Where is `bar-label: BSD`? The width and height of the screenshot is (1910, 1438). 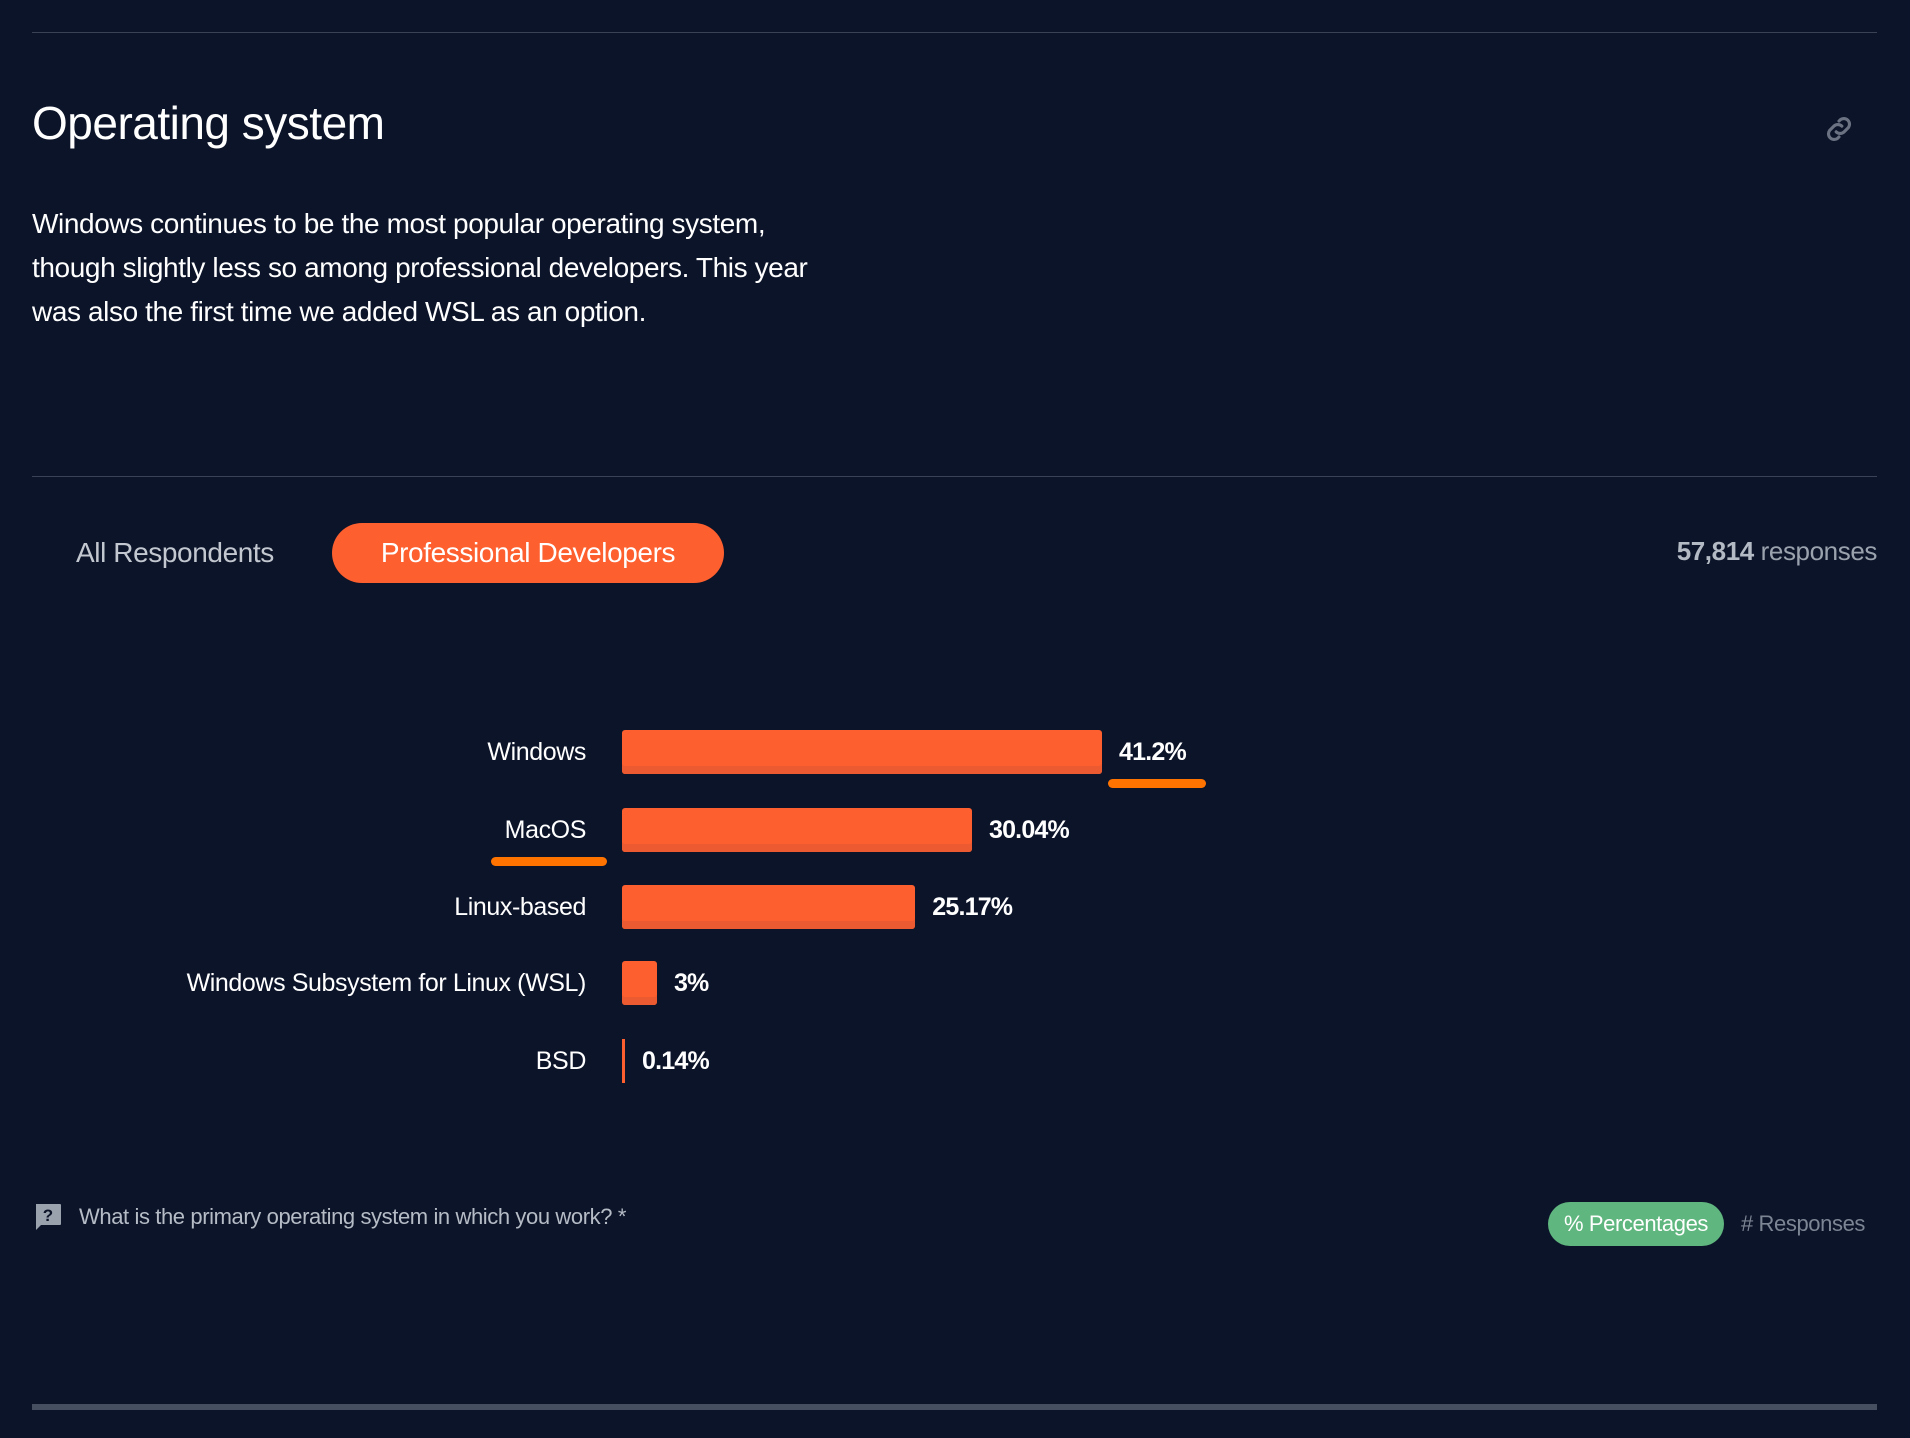
bar-label: BSD is located at coordinates (561, 1061).